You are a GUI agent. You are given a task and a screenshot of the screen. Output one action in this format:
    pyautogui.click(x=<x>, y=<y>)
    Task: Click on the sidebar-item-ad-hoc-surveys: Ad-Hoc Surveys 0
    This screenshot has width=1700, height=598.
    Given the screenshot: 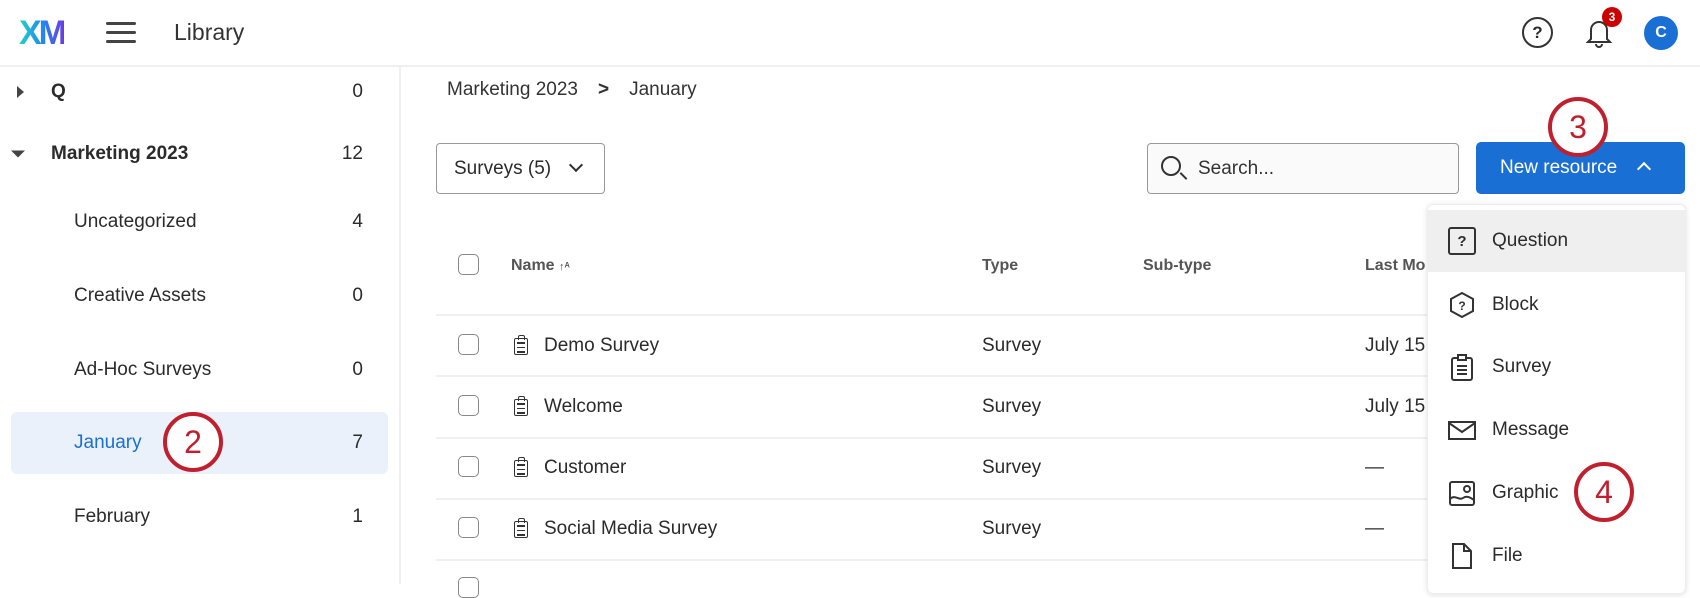 What is the action you would take?
    pyautogui.click(x=199, y=370)
    